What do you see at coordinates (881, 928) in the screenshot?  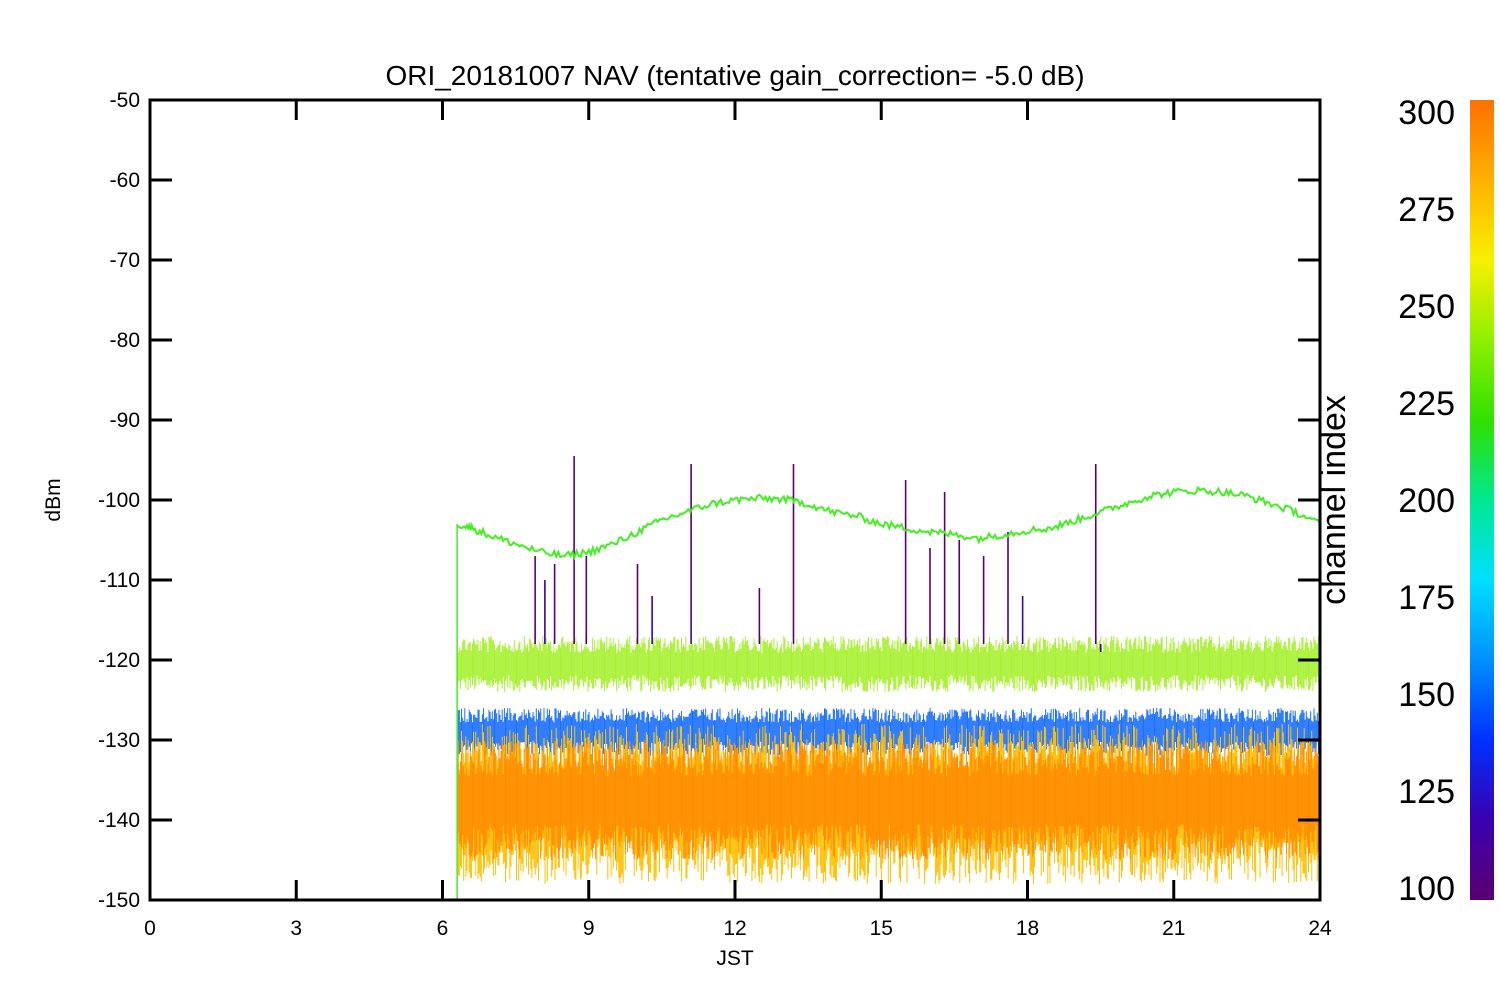 I see `x-tick-label: 15` at bounding box center [881, 928].